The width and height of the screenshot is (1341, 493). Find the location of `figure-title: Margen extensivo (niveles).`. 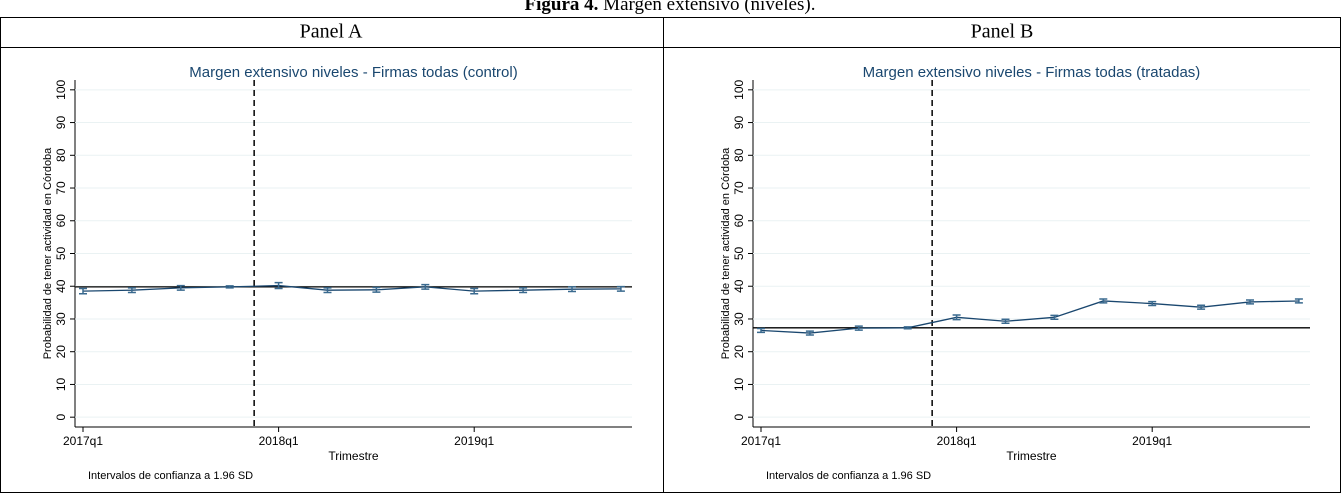

figure-title: Margen extensivo (niveles). is located at coordinates (709, 7).